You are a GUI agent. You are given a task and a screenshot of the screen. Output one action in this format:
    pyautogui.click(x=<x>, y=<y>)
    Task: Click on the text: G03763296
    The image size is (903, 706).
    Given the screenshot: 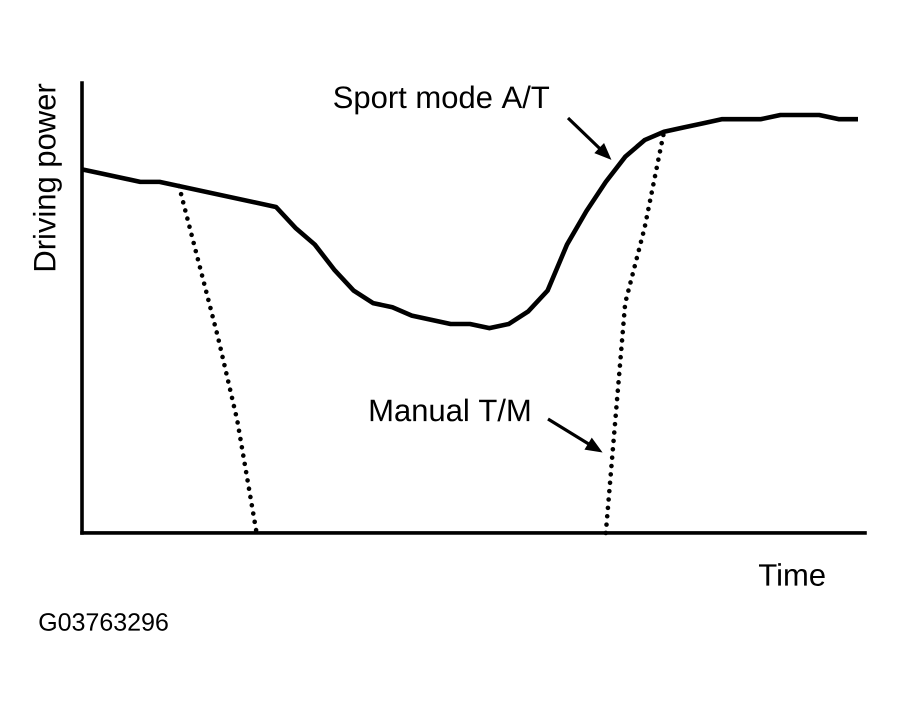 What is the action you would take?
    pyautogui.click(x=103, y=622)
    